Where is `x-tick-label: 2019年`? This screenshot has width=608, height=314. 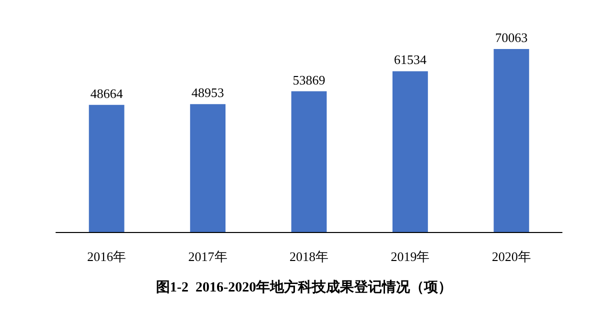 x-tick-label: 2019年 is located at coordinates (410, 256).